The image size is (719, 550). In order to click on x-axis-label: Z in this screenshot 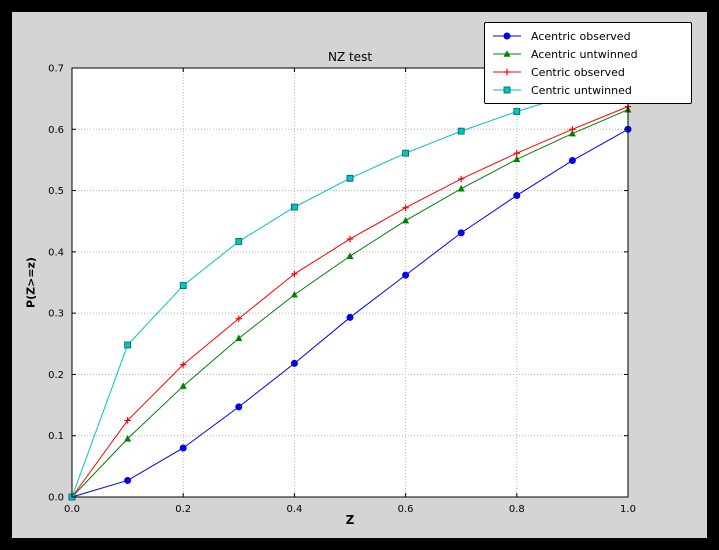, I will do `click(350, 520)`.